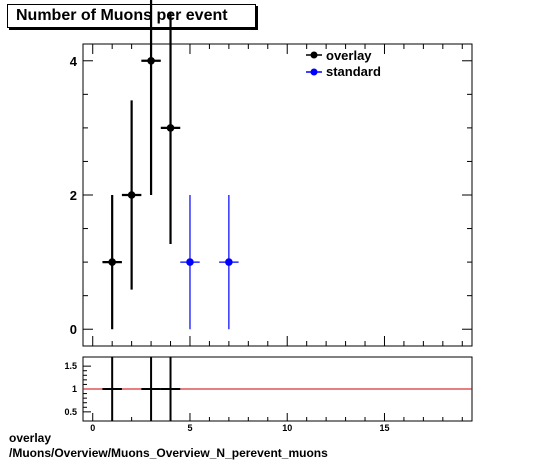 Image resolution: width=546 pixels, height=462 pixels. I want to click on legend-label-standard: standard, so click(353, 71).